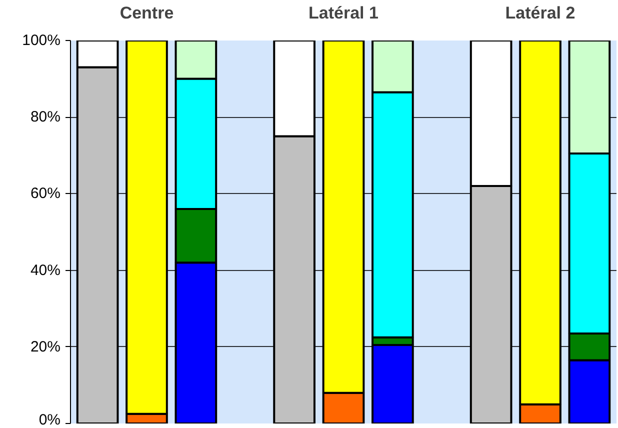 Image resolution: width=618 pixels, height=428 pixels. What do you see at coordinates (45, 270) in the screenshot?
I see `y-tick-label: 40%` at bounding box center [45, 270].